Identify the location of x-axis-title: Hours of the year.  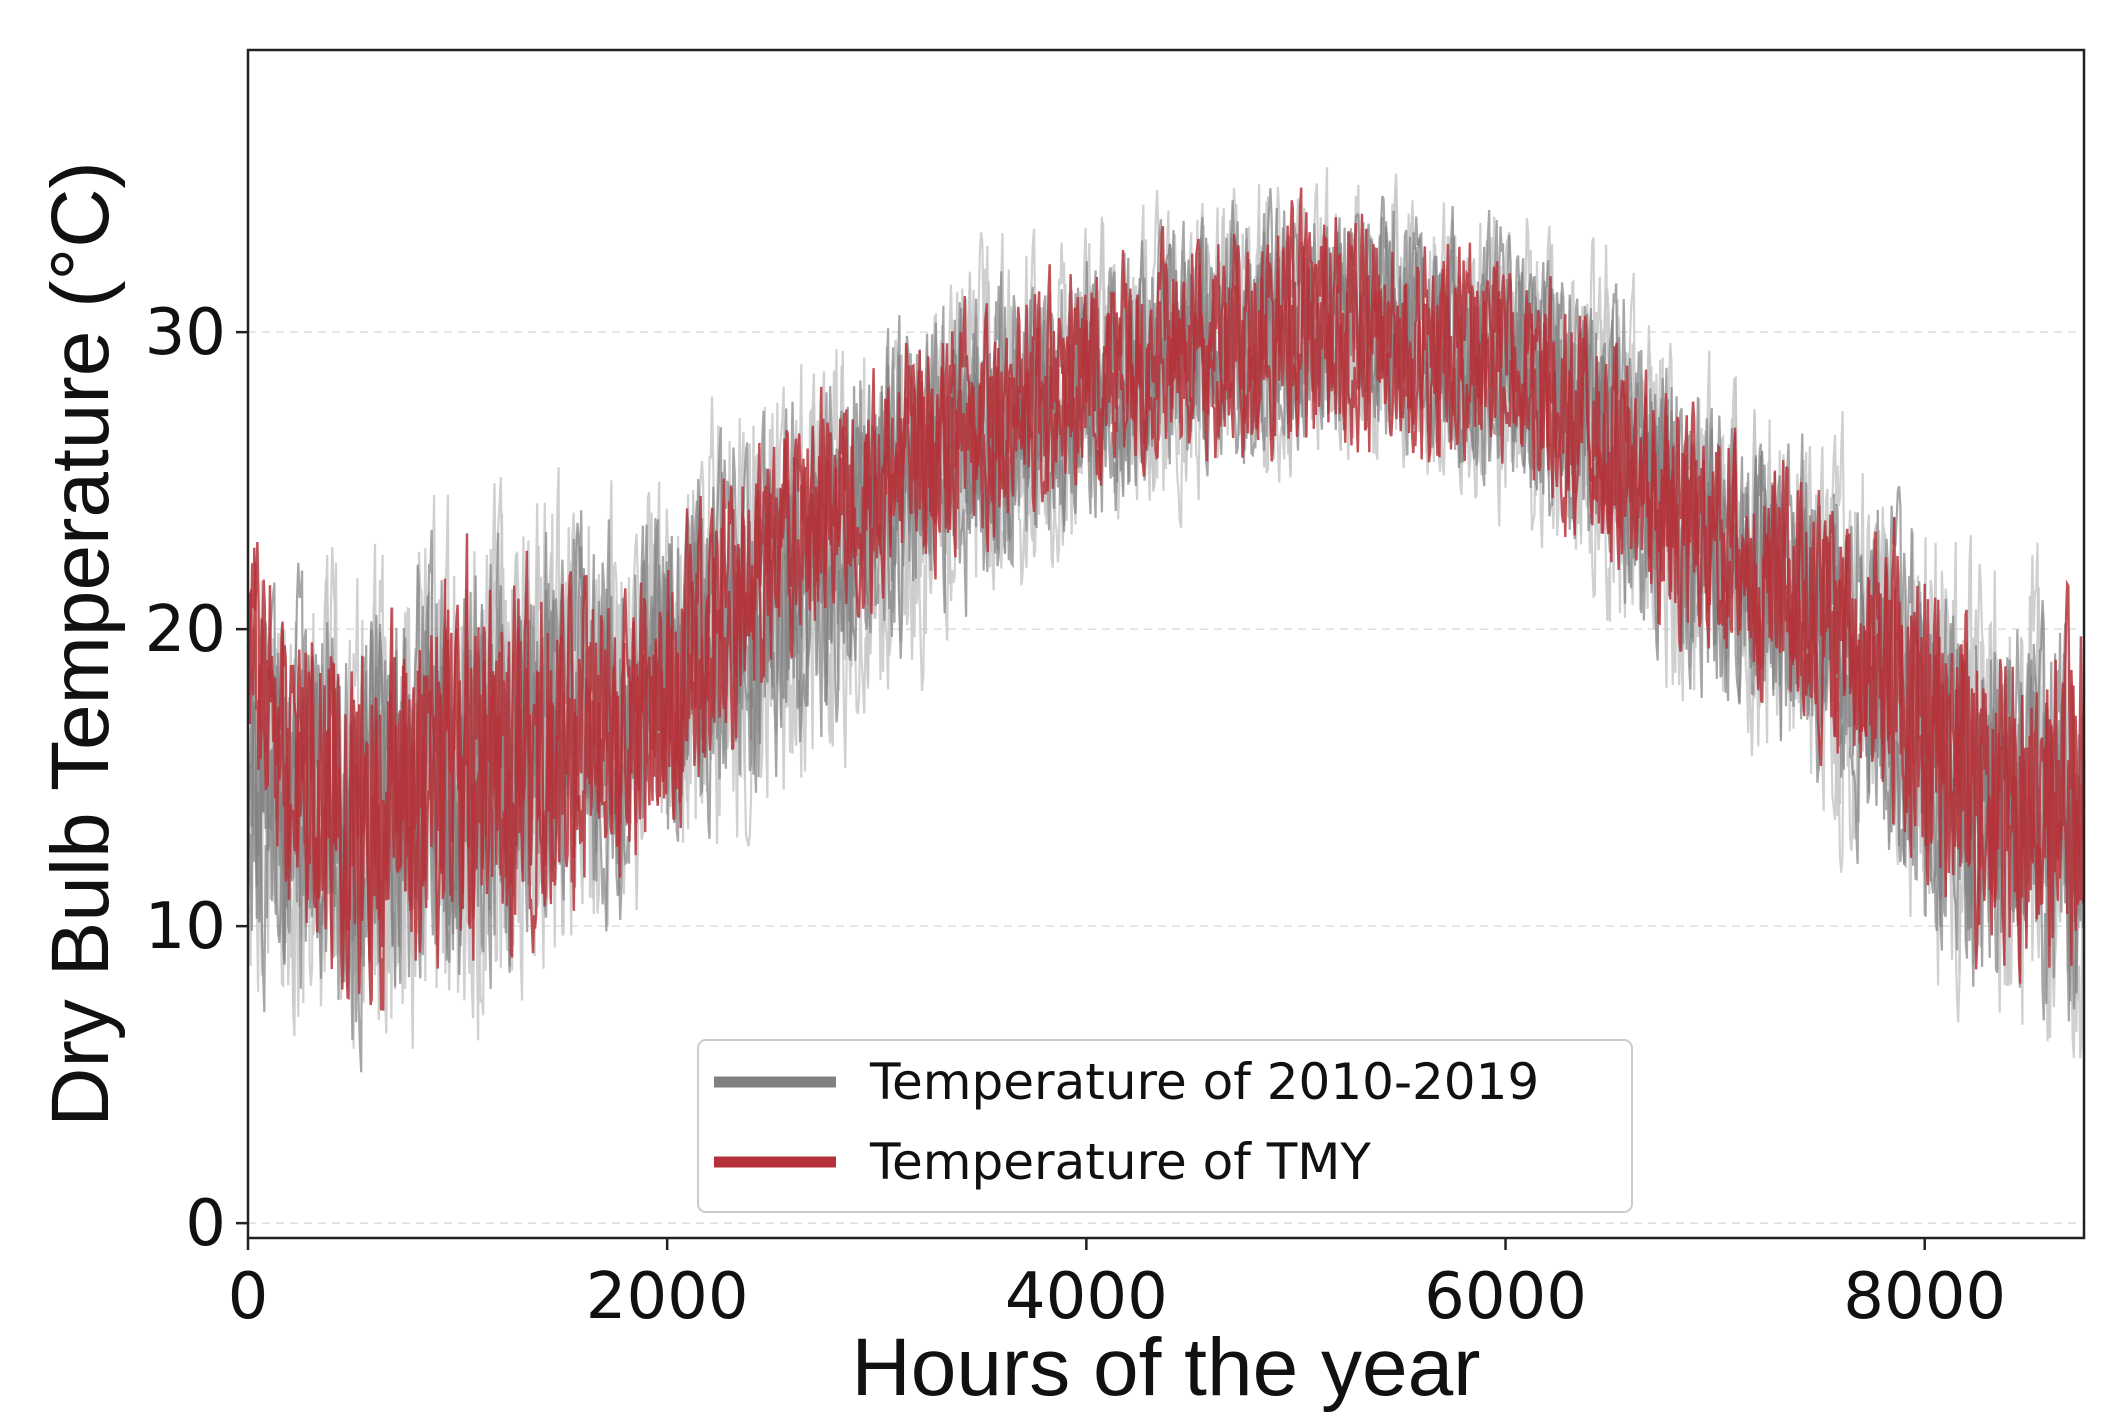
(1166, 1367).